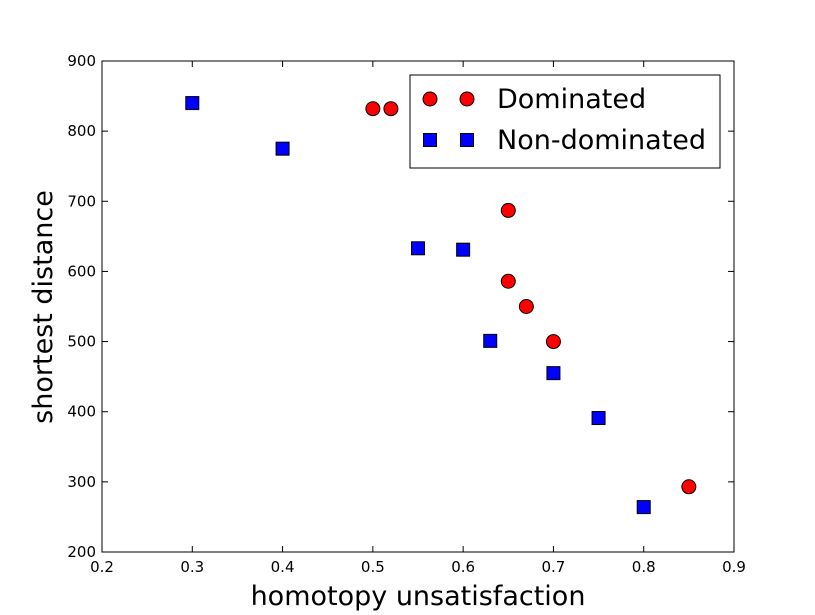  I want to click on legend-dominated-label: Dominated, so click(571, 99).